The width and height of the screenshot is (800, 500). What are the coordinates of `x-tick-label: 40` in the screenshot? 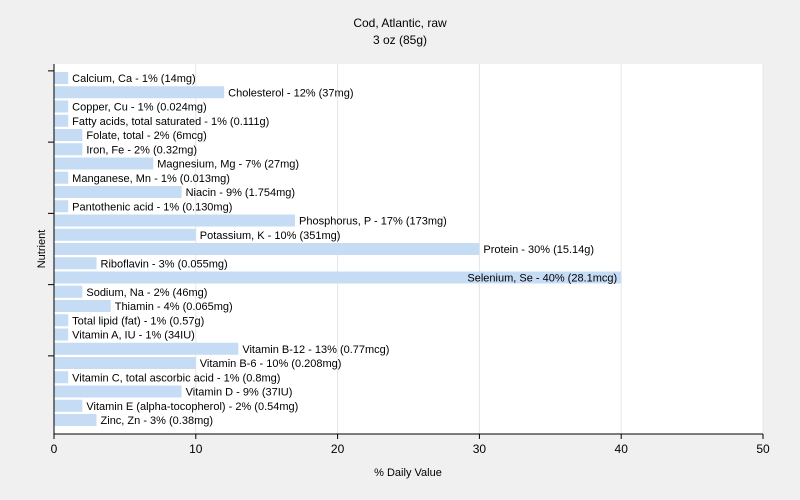 It's located at (622, 449).